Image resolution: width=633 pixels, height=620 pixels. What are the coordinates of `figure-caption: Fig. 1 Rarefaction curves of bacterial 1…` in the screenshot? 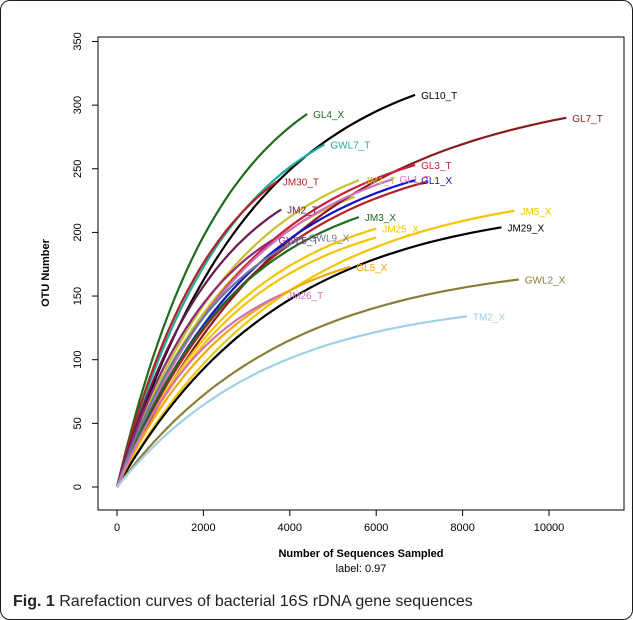 It's located at (318, 602).